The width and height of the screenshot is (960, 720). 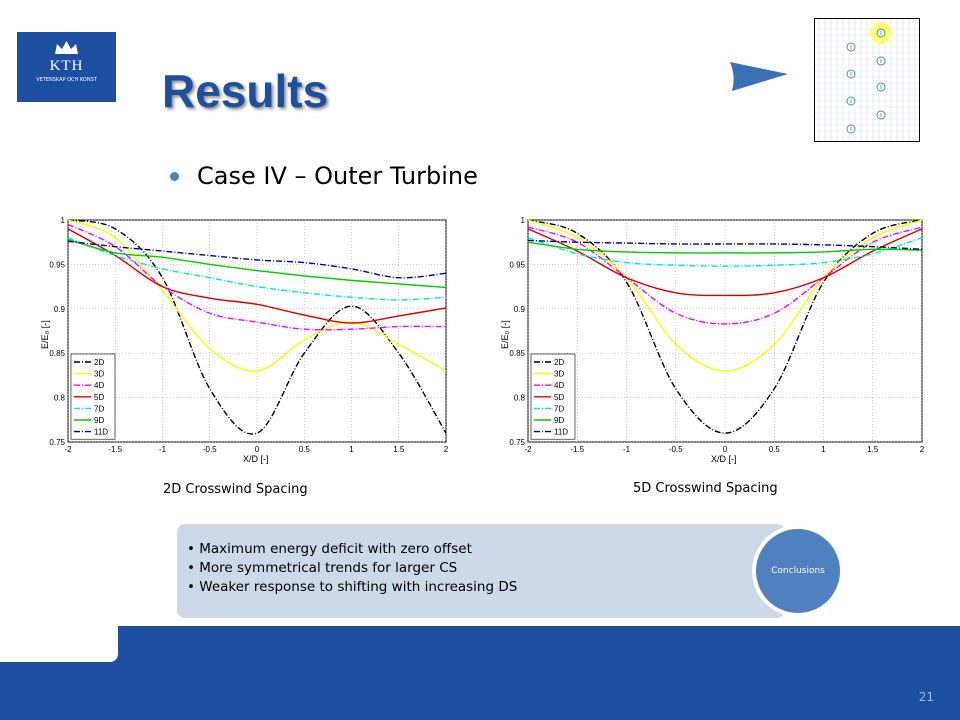 What do you see at coordinates (174, 176) in the screenshot?
I see `bullet-icon` at bounding box center [174, 176].